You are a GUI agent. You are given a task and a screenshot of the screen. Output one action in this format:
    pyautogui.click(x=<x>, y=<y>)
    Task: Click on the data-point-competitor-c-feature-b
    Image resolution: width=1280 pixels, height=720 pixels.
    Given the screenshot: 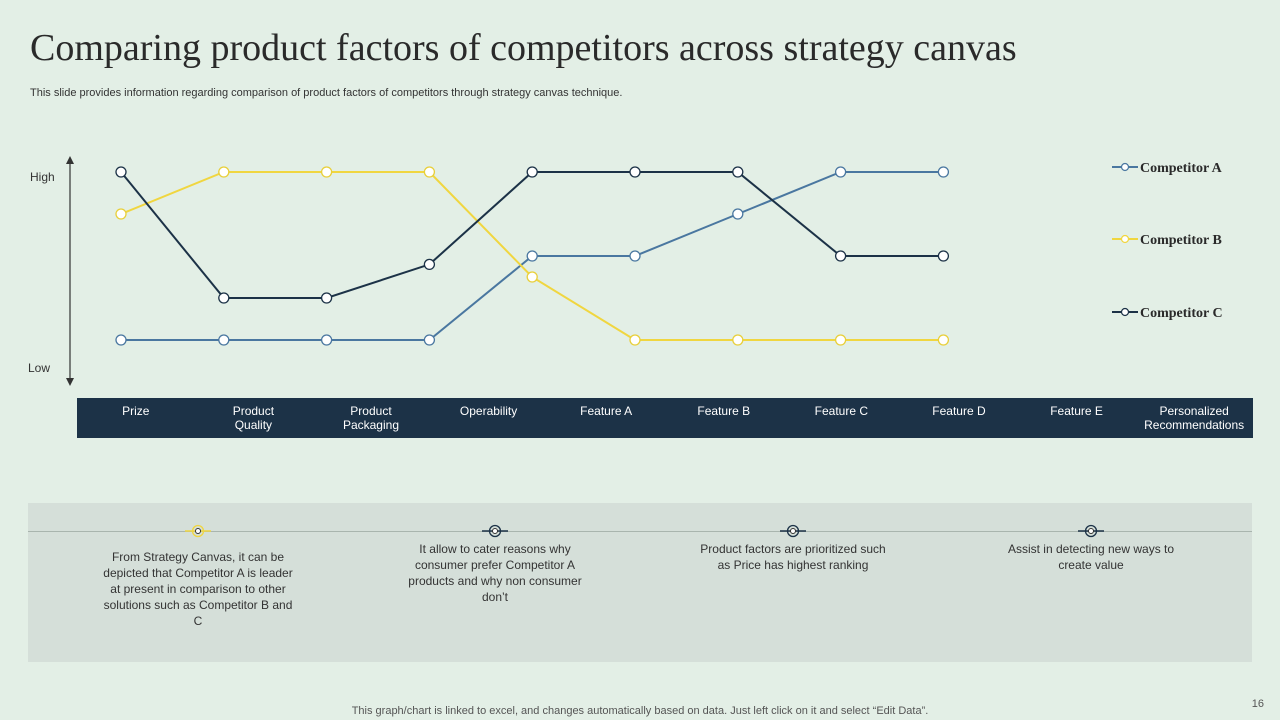 What is the action you would take?
    pyautogui.click(x=635, y=172)
    